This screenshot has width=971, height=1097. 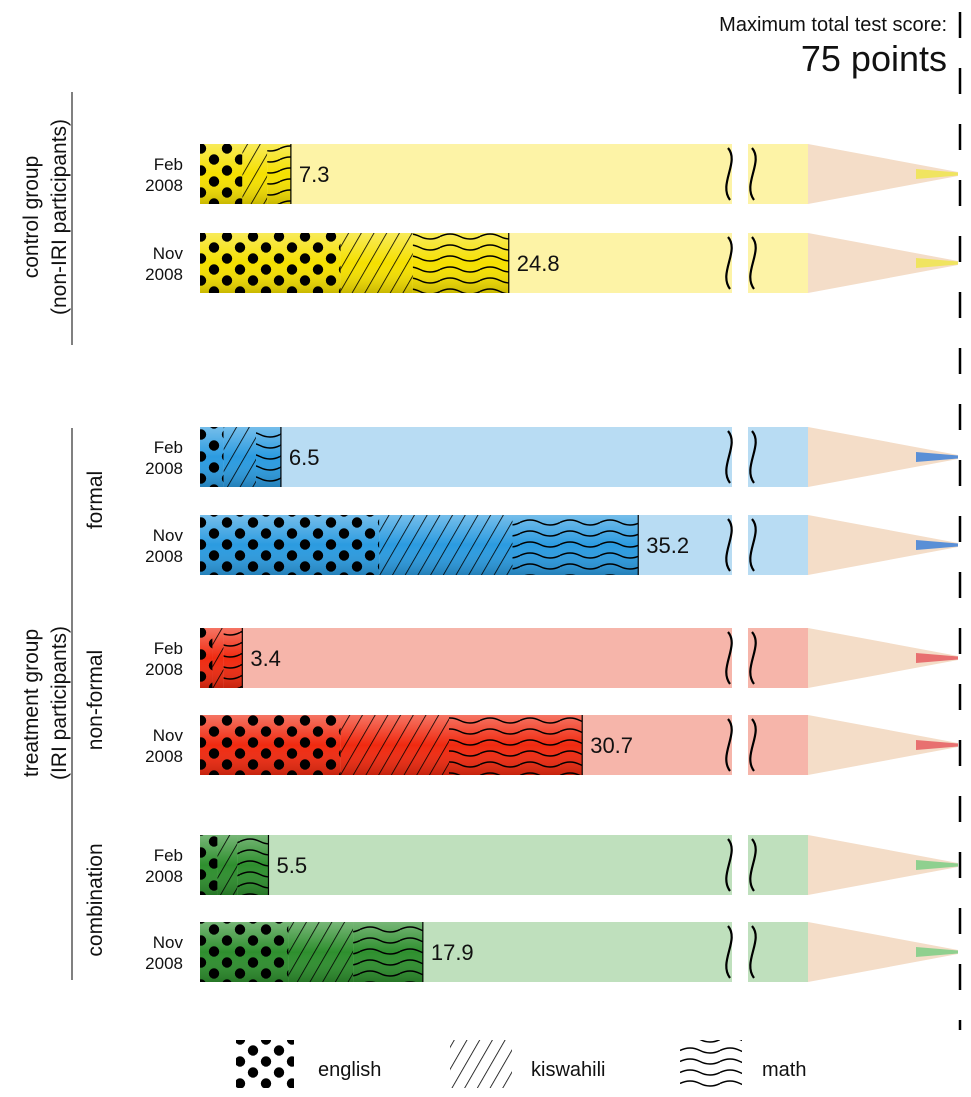 I want to click on legend-kiswahili-label: kiswahili, so click(x=568, y=1070).